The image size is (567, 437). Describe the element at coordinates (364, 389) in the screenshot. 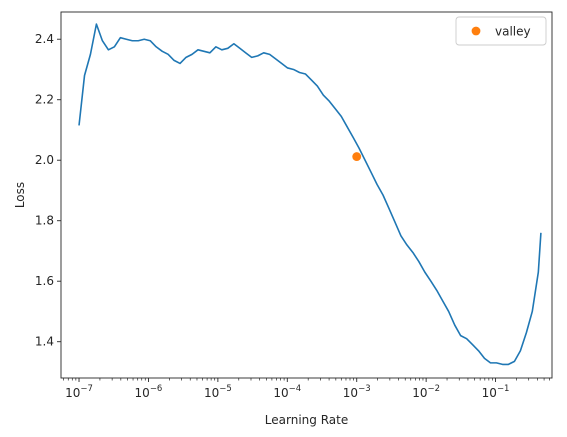

I see `x-tick-label-exponent: −3` at that location.